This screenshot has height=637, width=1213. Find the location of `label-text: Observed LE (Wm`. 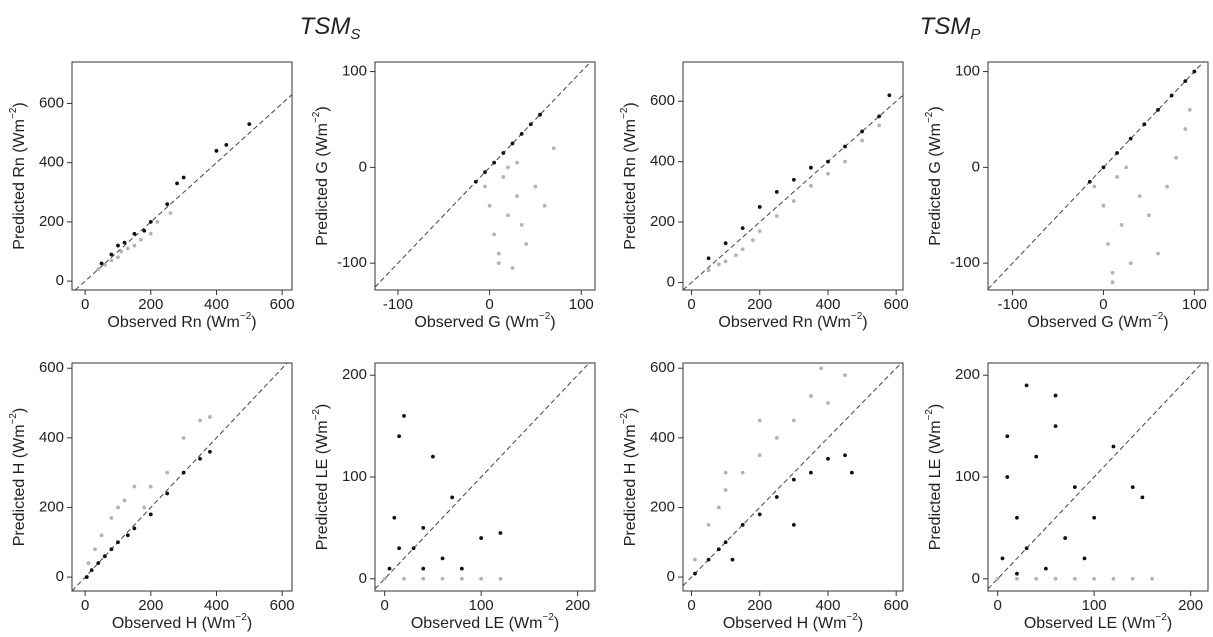

label-text: Observed LE (Wm is located at coordinates (1090, 623).